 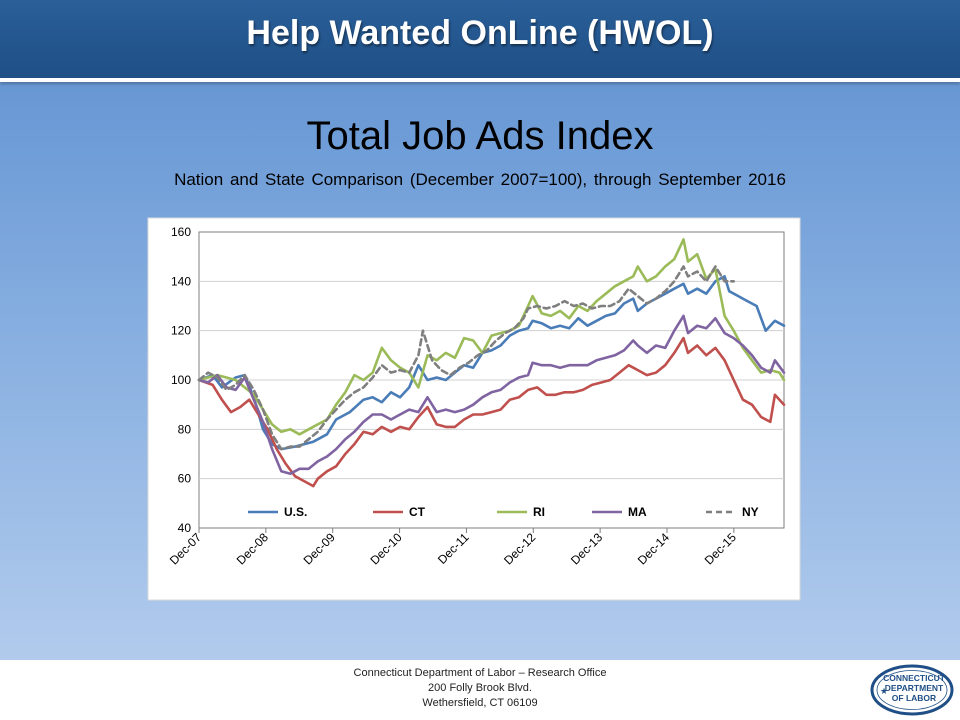 I want to click on legend-label: CT, so click(x=417, y=512).